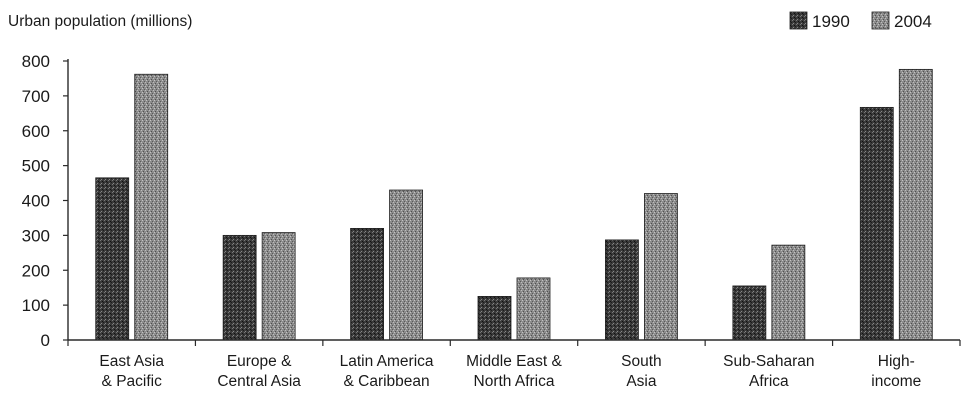 The width and height of the screenshot is (976, 393). What do you see at coordinates (132, 381) in the screenshot?
I see `x-tick-label: & Pacific` at bounding box center [132, 381].